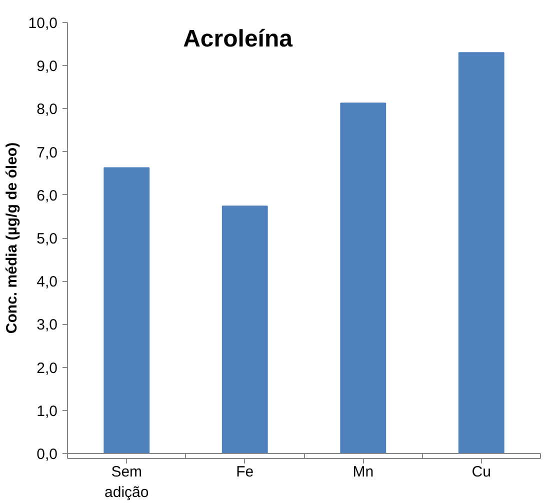  I want to click on x-tick-label: Mn, so click(363, 472).